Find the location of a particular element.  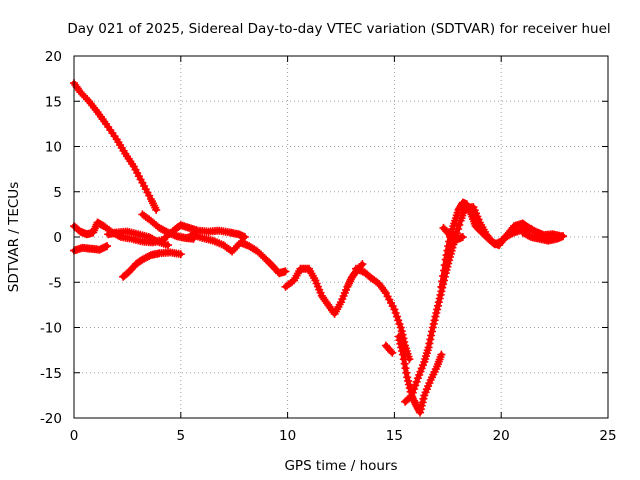

y-tick-label: 5 is located at coordinates (57, 193).